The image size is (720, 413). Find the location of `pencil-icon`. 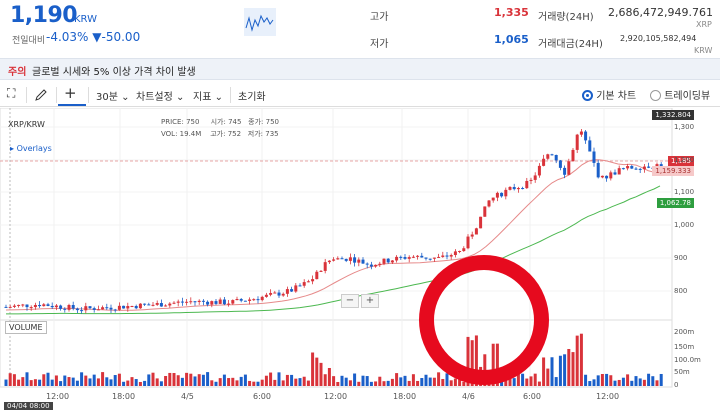

pencil-icon is located at coordinates (41, 95).